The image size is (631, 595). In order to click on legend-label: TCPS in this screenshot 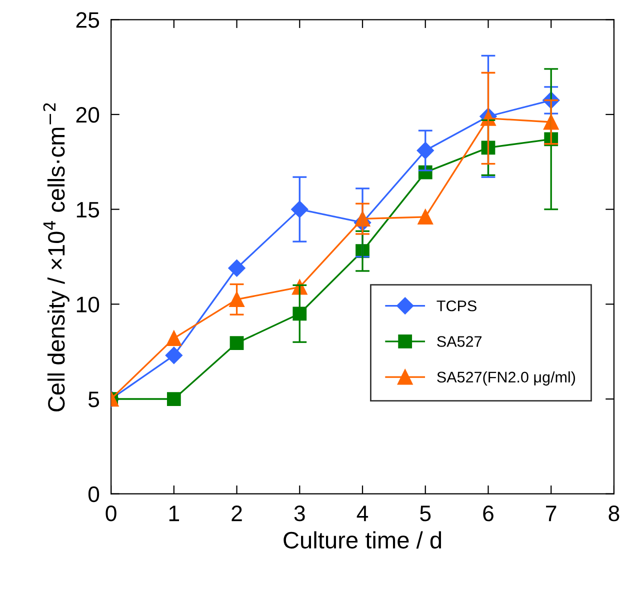, I will do `click(456, 306)`.